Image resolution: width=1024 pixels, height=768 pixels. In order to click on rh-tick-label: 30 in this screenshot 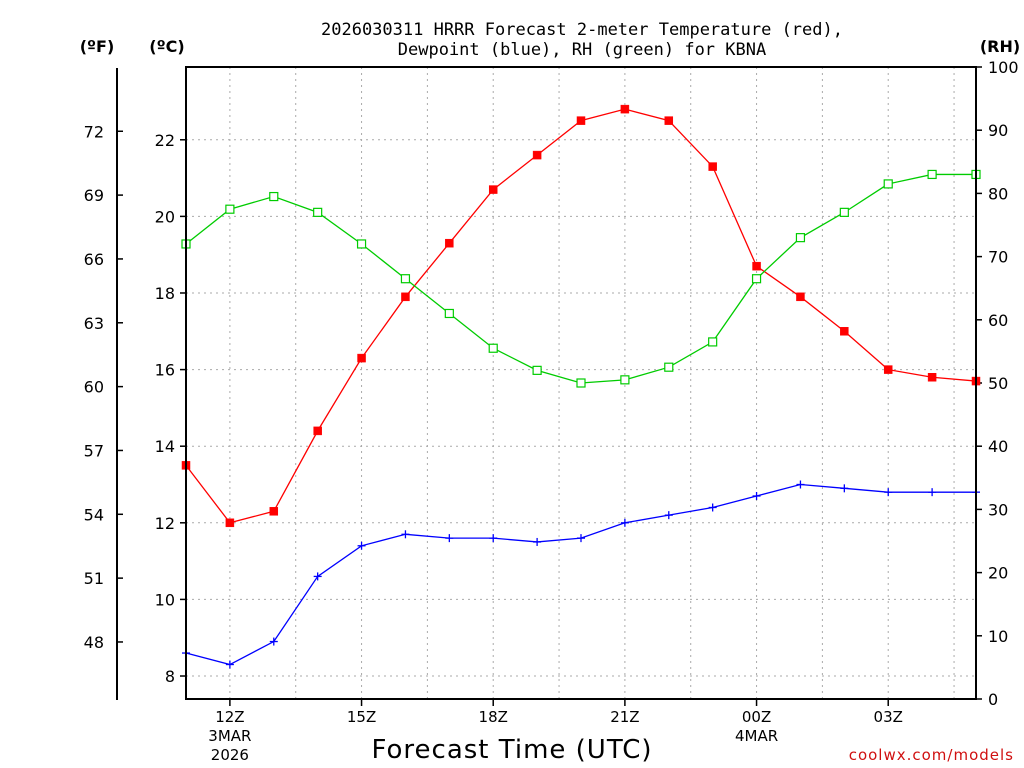, I will do `click(998, 509)`.